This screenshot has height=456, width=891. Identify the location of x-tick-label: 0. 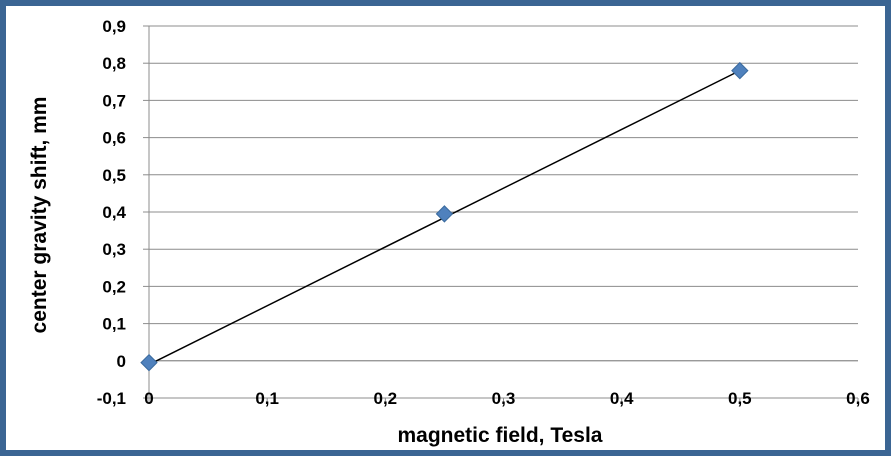
(148, 398).